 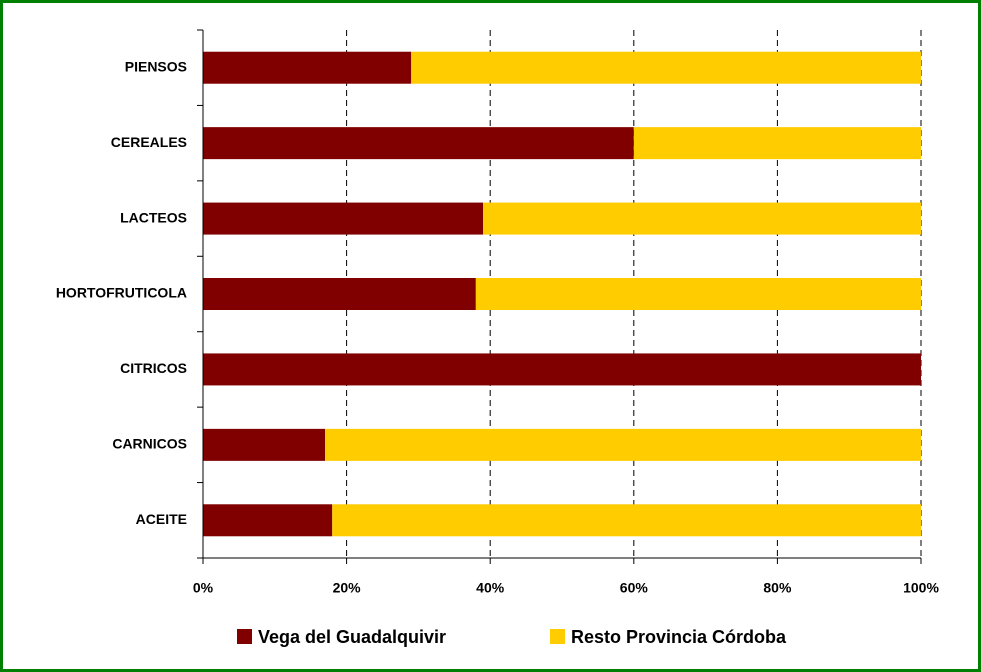 I want to click on x-tick-label: 100%, so click(x=921, y=588).